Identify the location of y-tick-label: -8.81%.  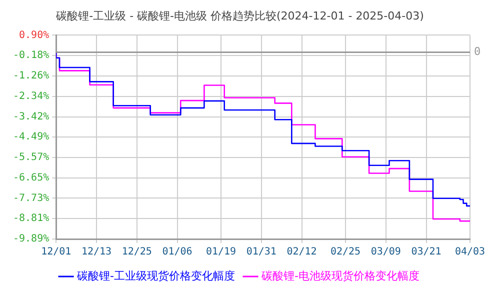
(31, 218).